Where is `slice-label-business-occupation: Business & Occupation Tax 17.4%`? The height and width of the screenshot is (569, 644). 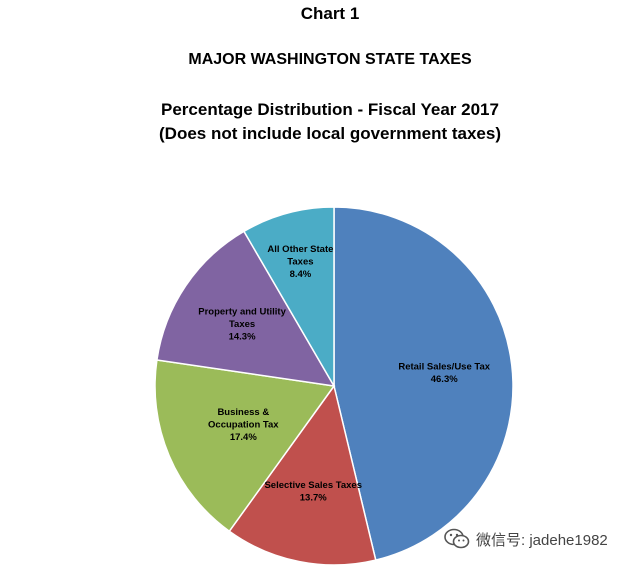 slice-label-business-occupation: Business & Occupation Tax 17.4% is located at coordinates (243, 425).